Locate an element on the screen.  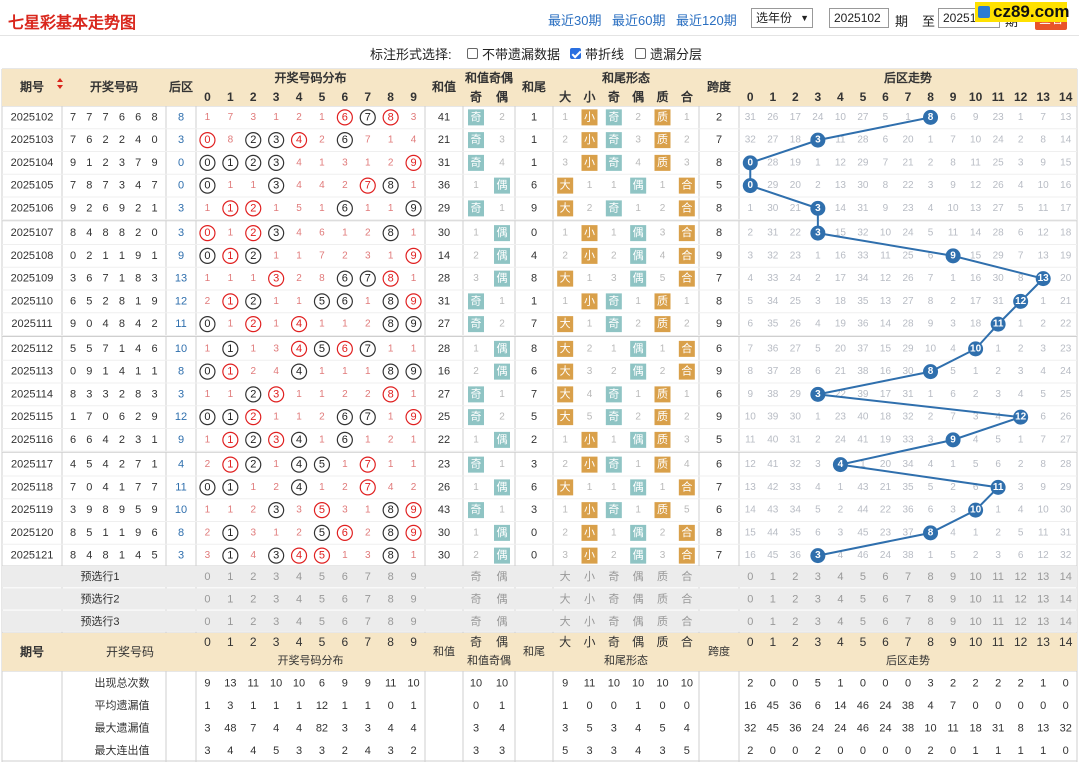
row-number: 7 is located at coordinates (73, 487).